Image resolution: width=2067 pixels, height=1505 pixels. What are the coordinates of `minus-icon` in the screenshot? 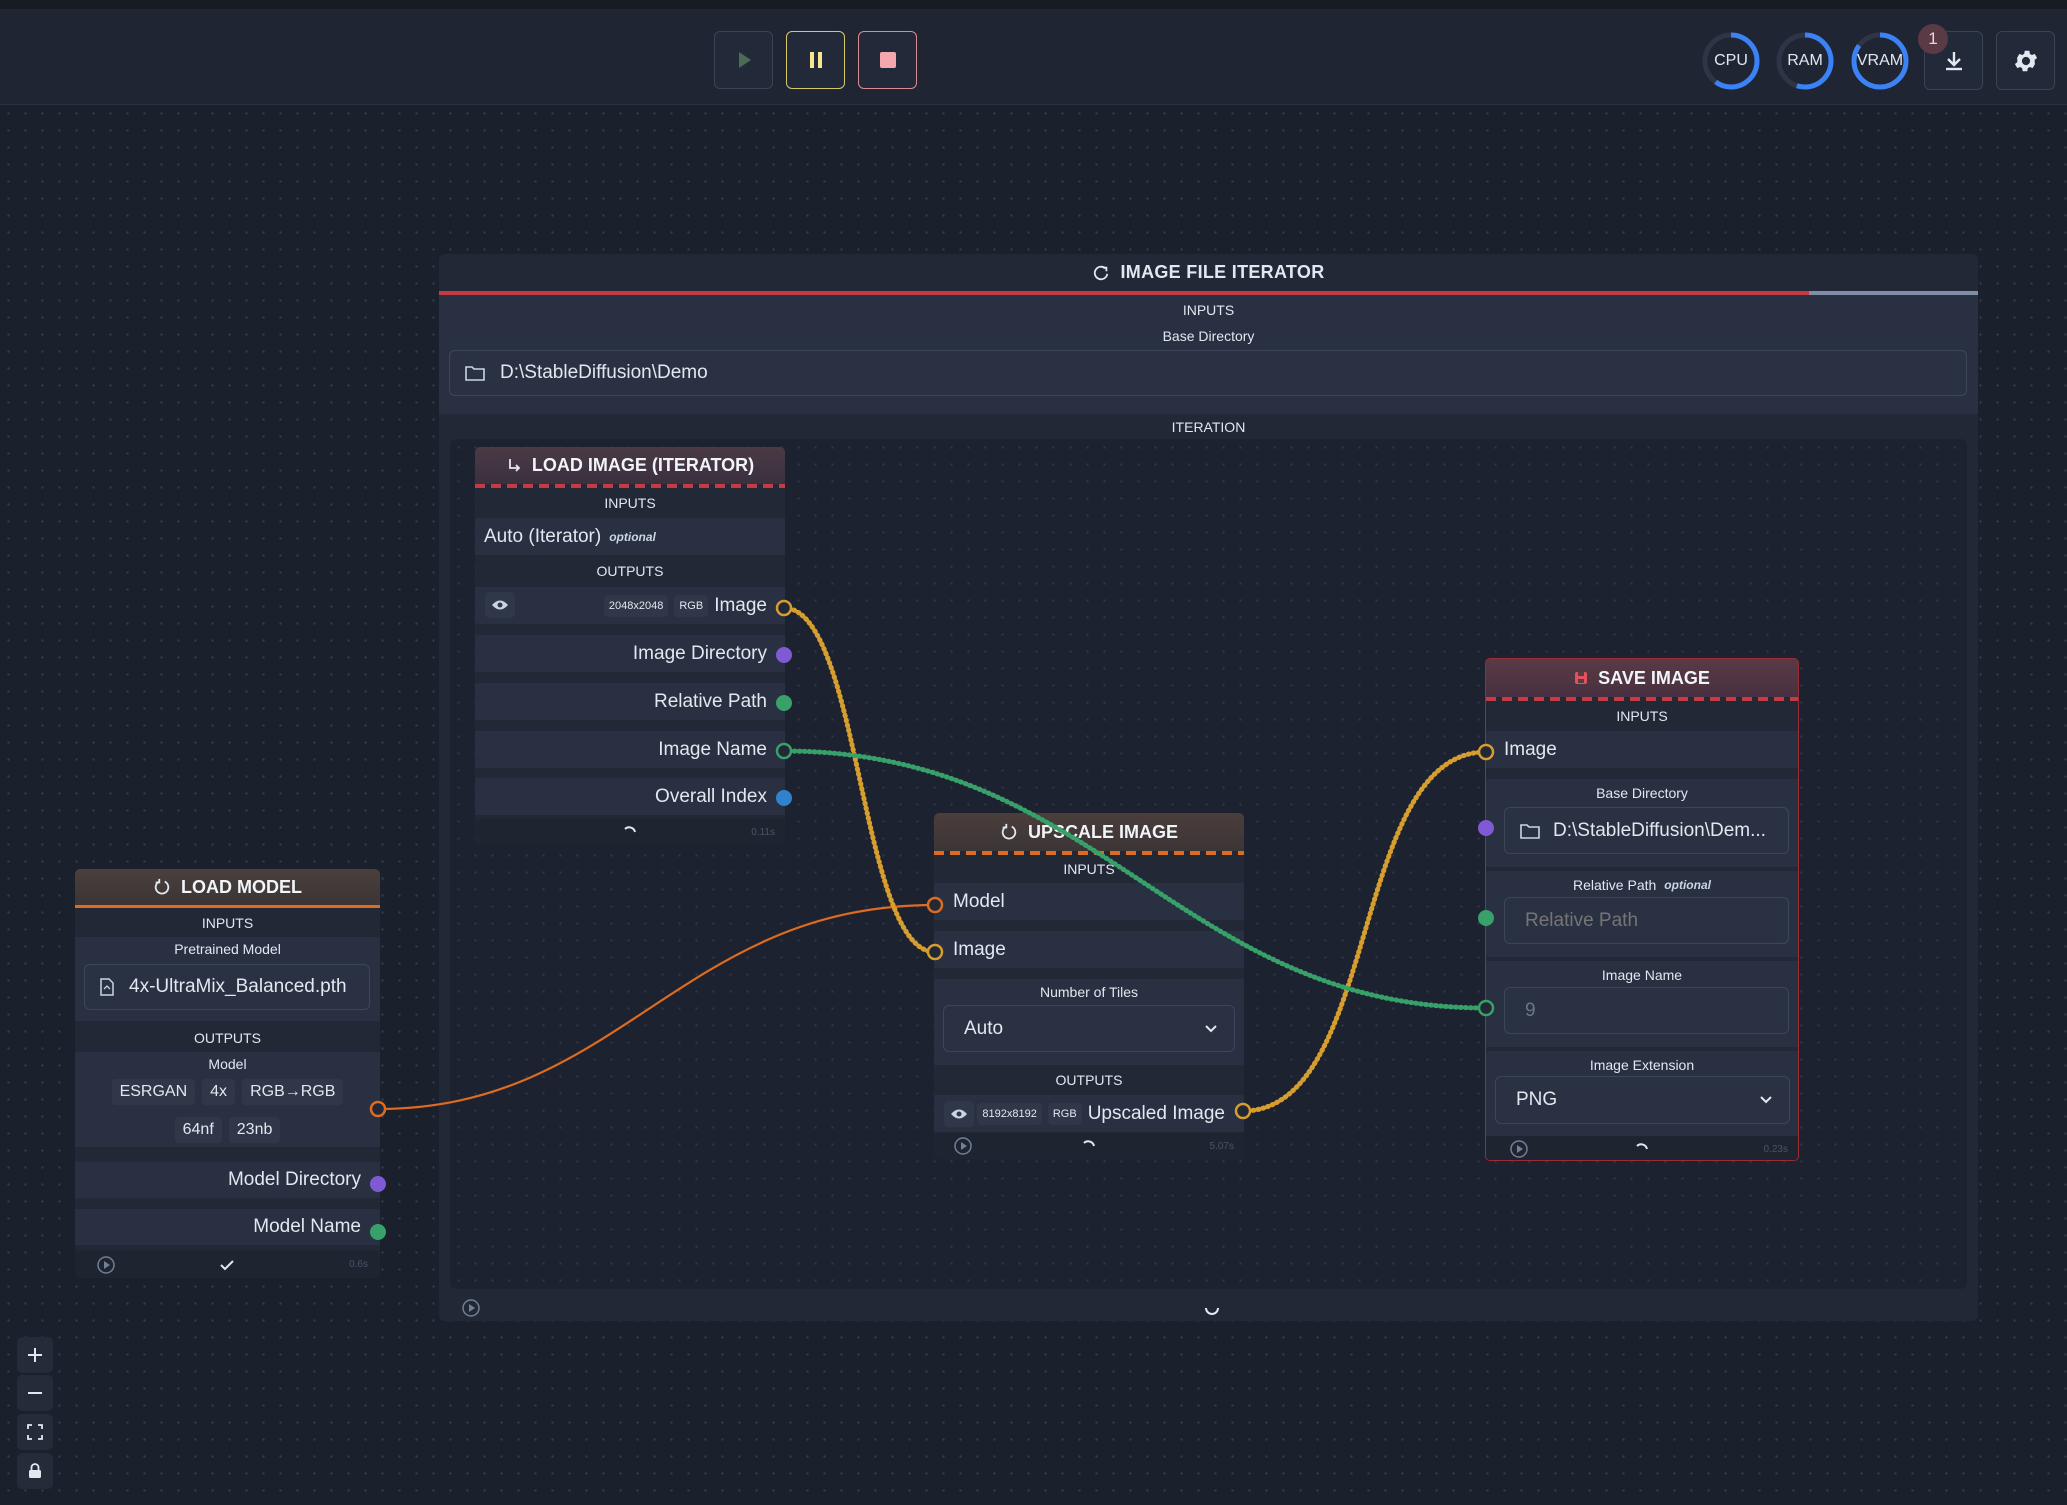 It's located at (35, 1393).